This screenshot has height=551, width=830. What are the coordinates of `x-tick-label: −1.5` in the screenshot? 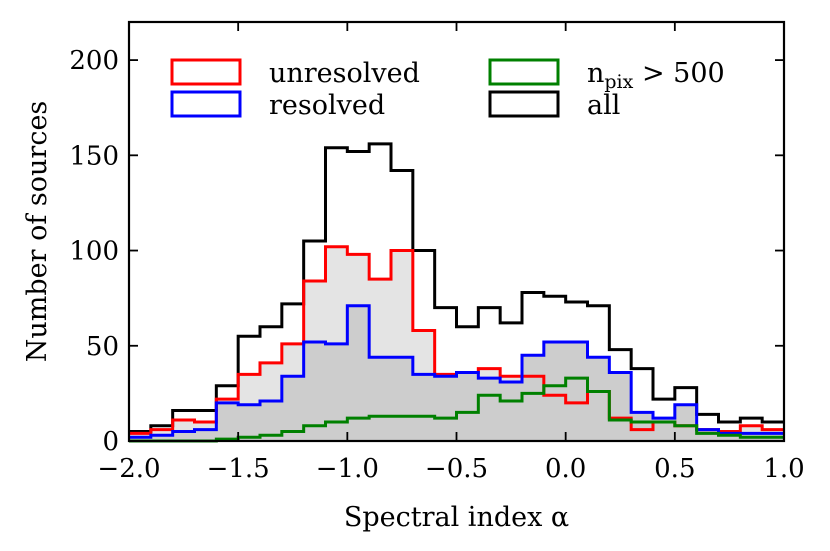 It's located at (238, 469).